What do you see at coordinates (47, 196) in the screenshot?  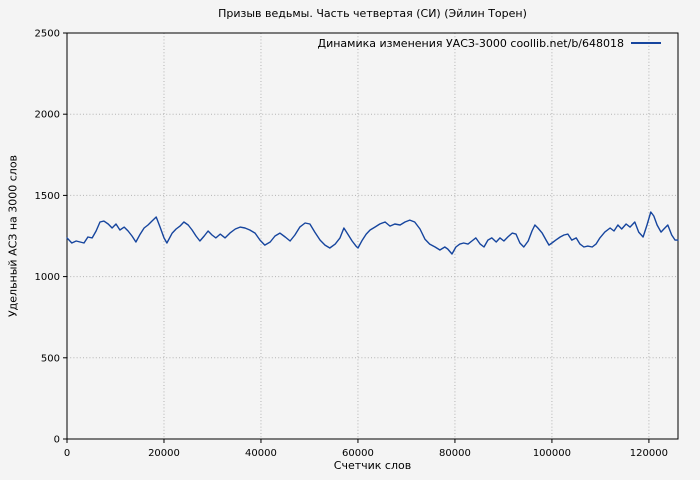 I see `y-tick-label: 1500` at bounding box center [47, 196].